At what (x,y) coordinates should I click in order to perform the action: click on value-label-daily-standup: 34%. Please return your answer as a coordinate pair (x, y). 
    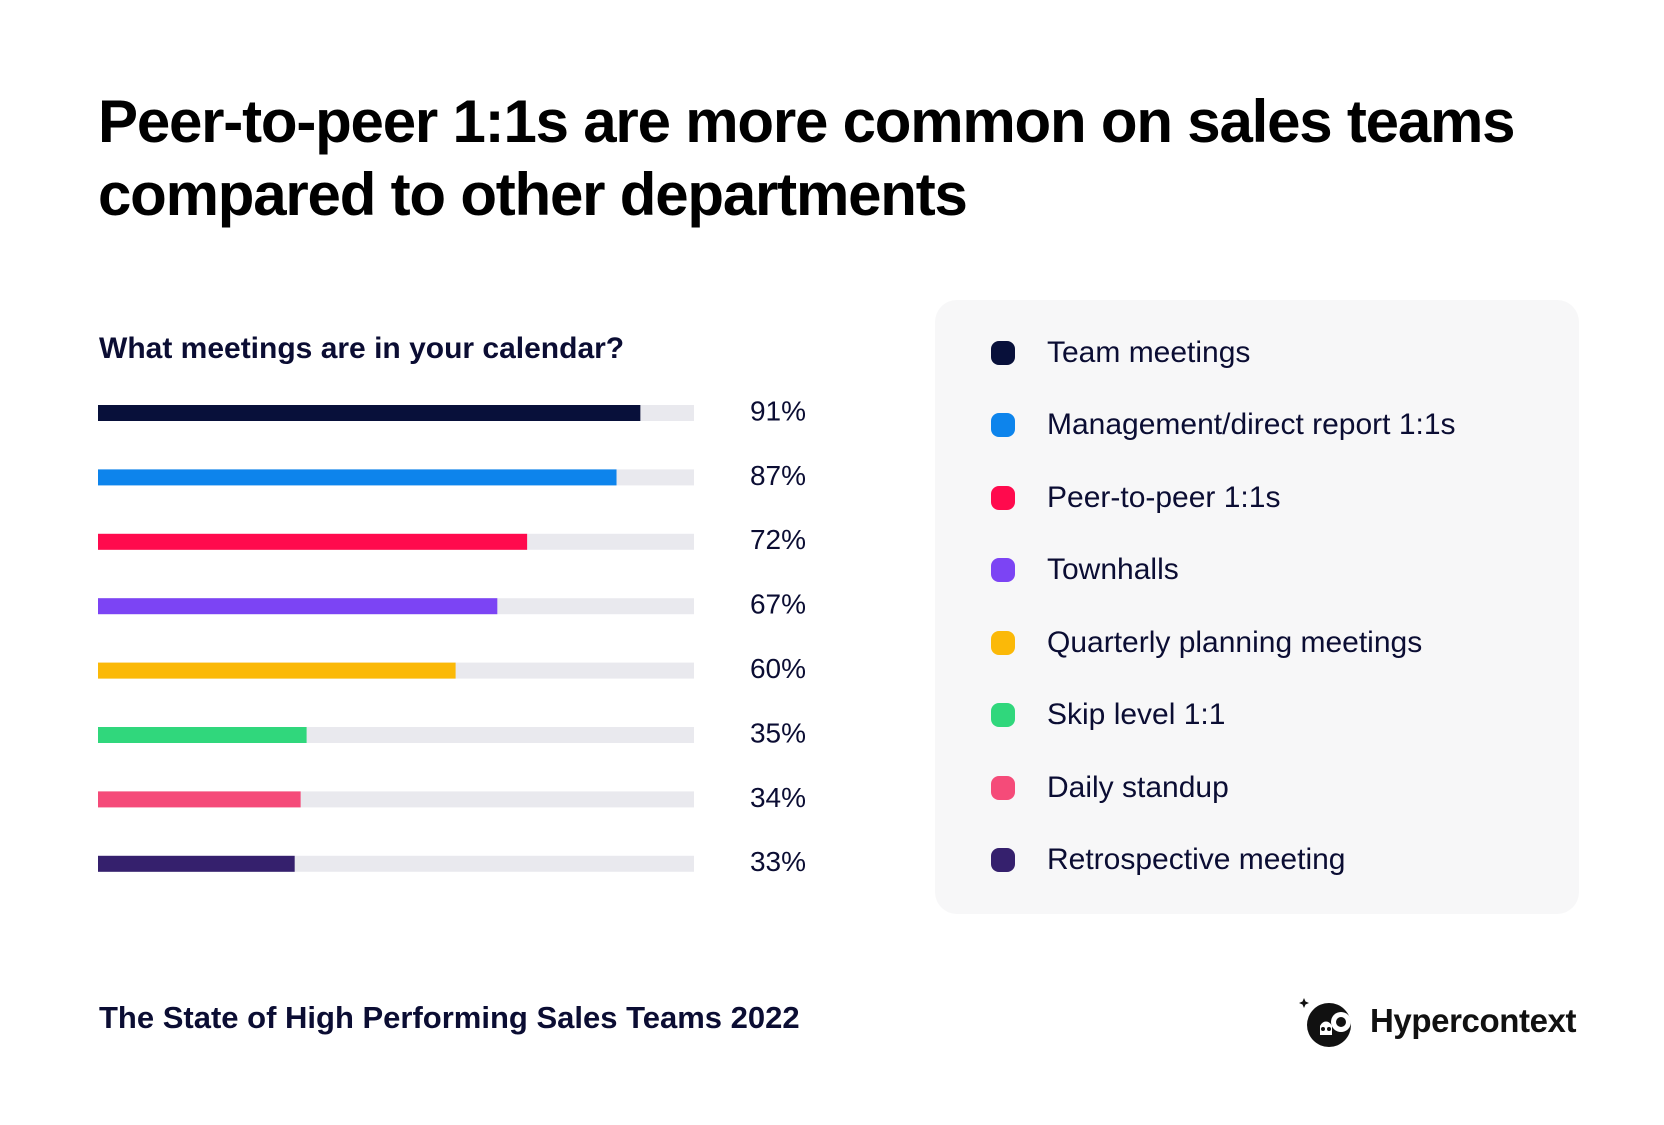
    Looking at the image, I should click on (778, 797).